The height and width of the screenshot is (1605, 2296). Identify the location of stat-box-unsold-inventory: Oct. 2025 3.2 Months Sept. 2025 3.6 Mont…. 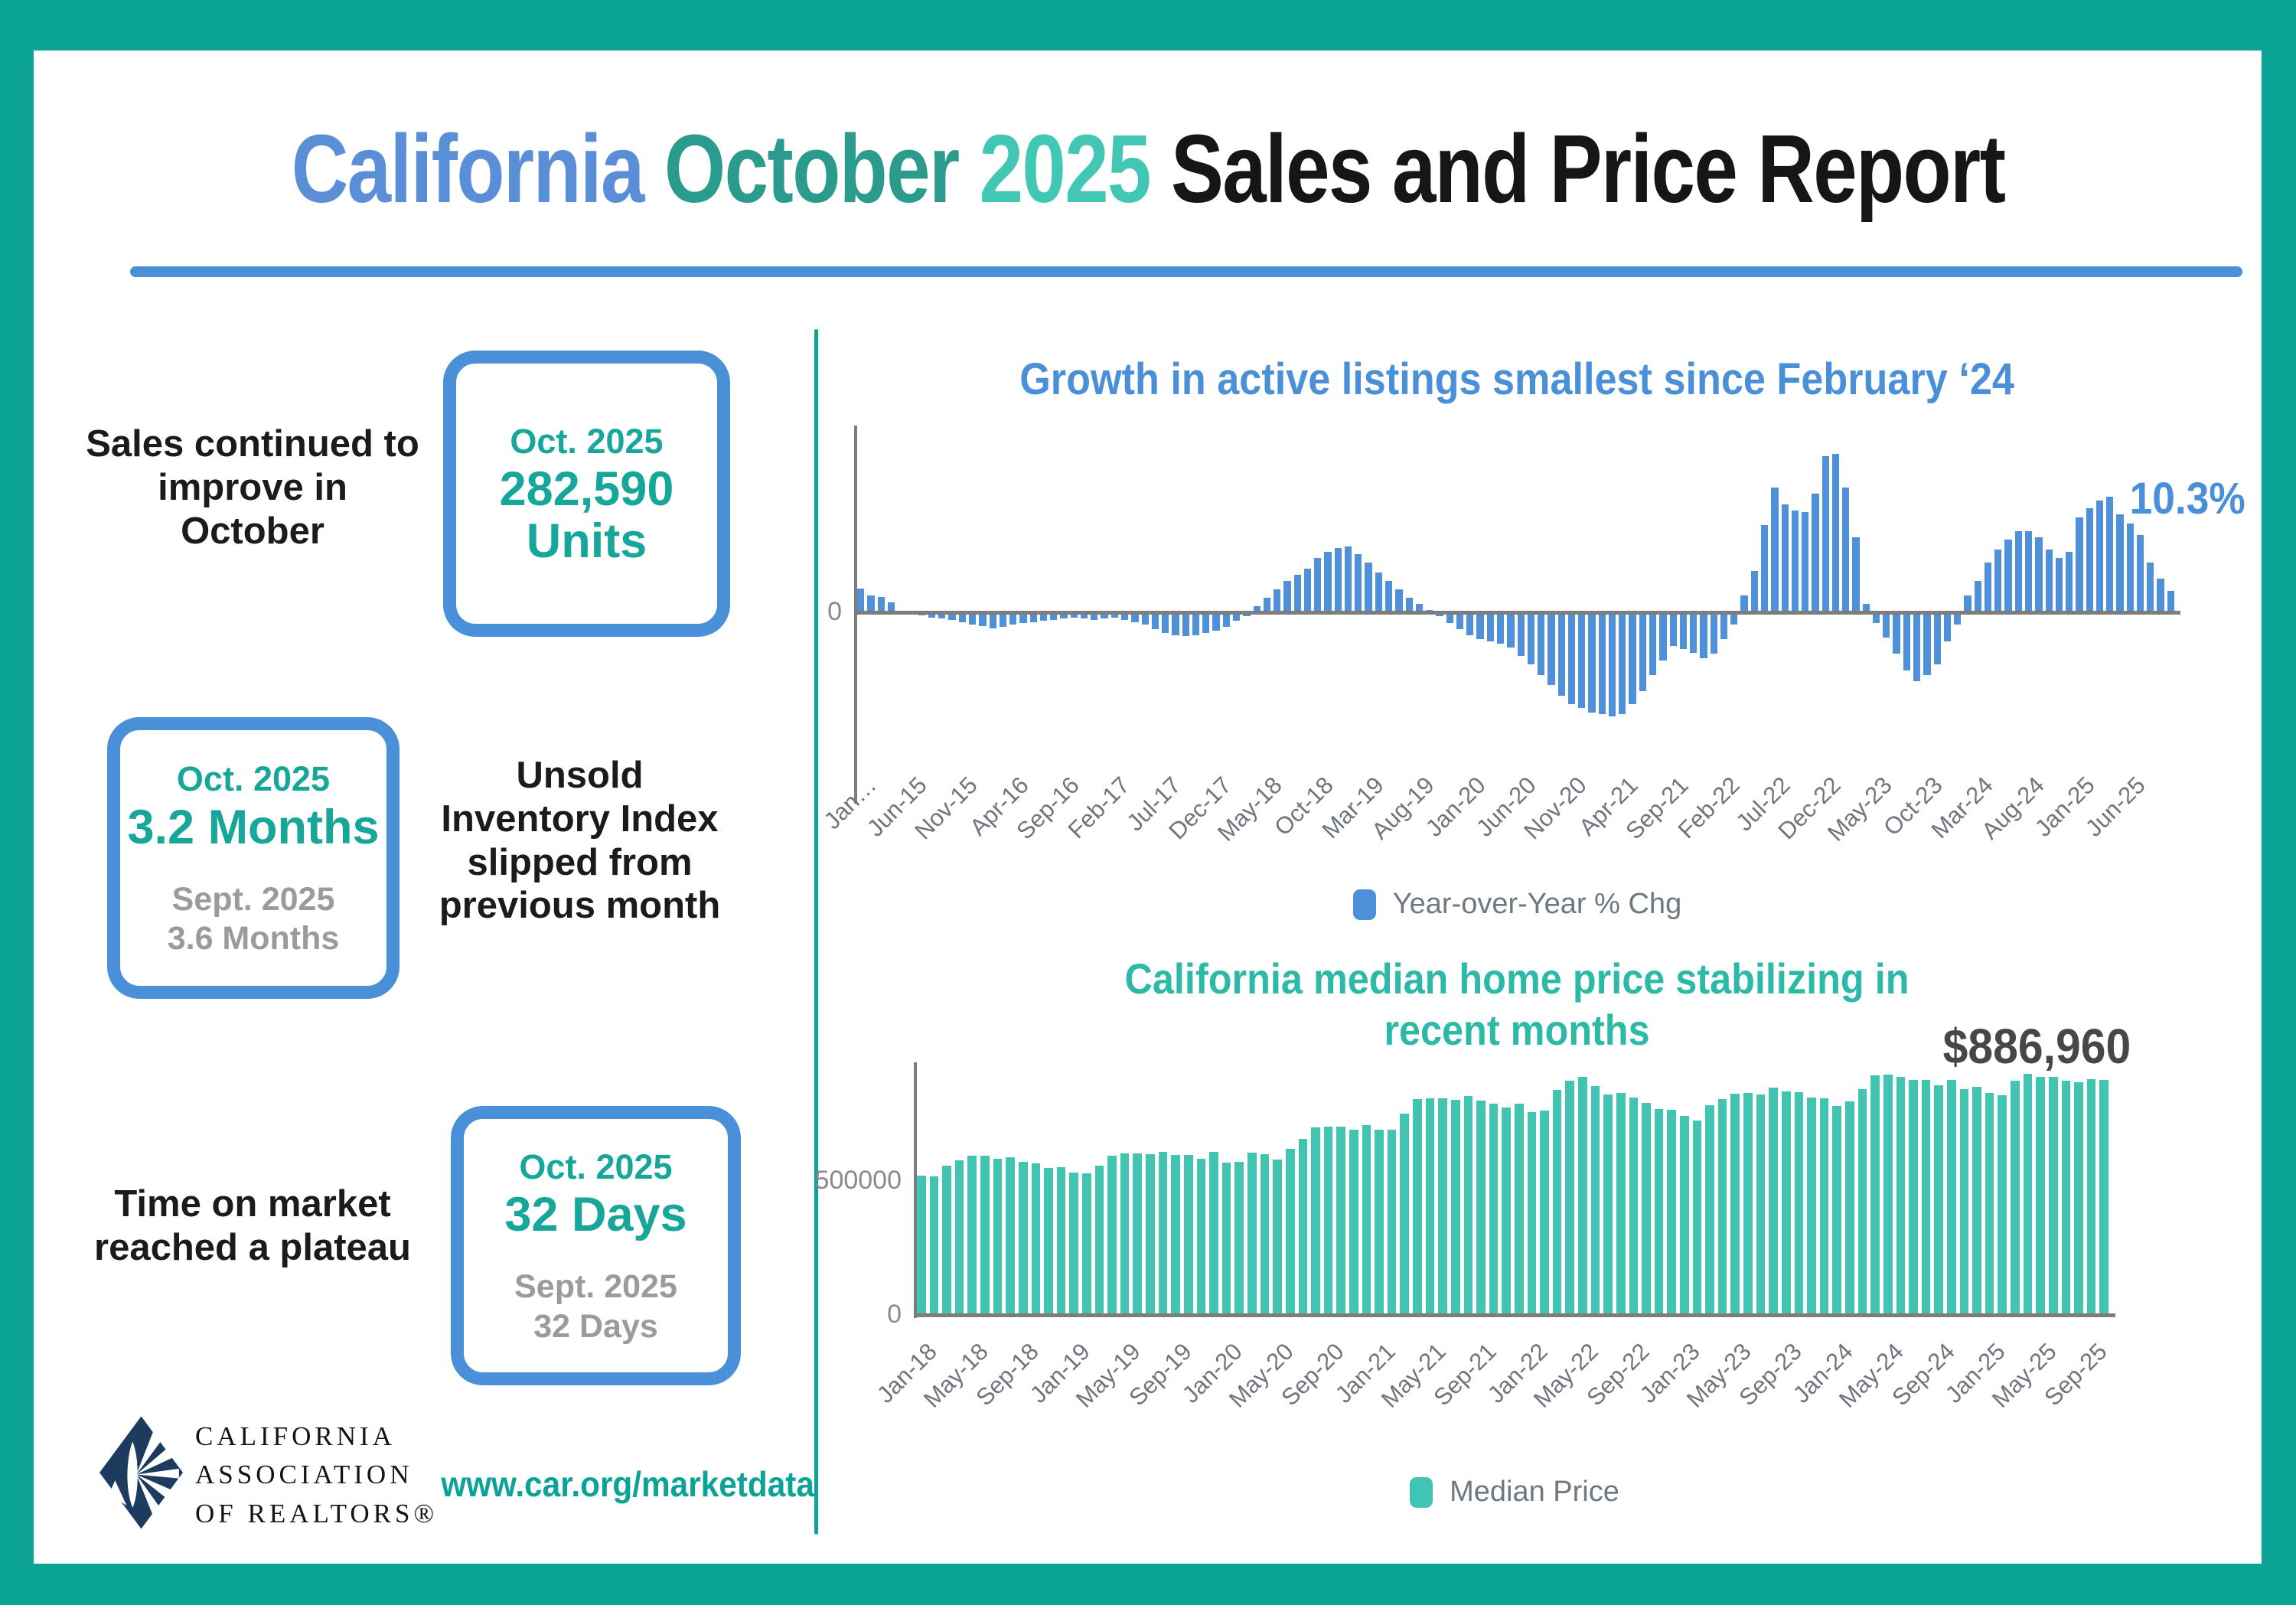
(253, 858).